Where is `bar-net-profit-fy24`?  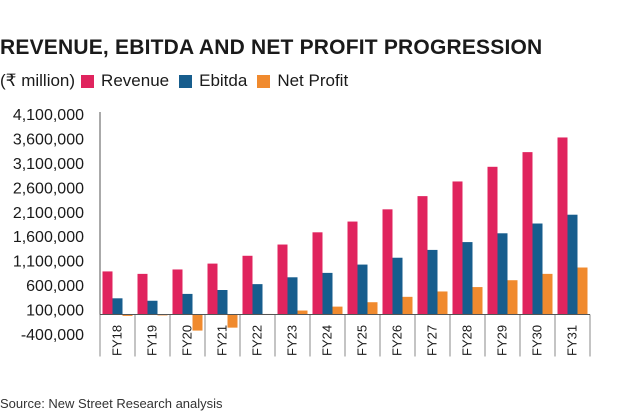 bar-net-profit-fy24 is located at coordinates (337, 310).